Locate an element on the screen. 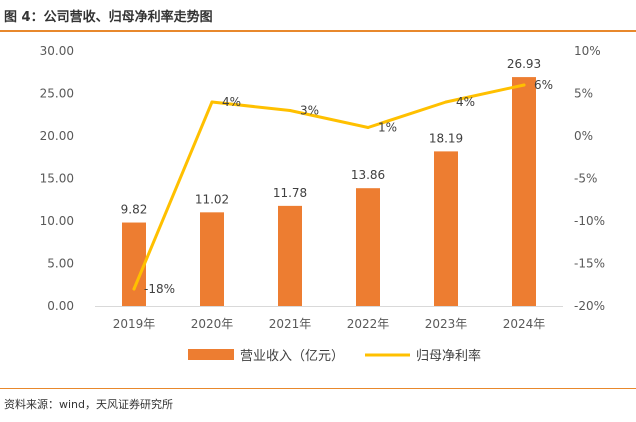  net-margin-data-label: 1% is located at coordinates (387, 128).